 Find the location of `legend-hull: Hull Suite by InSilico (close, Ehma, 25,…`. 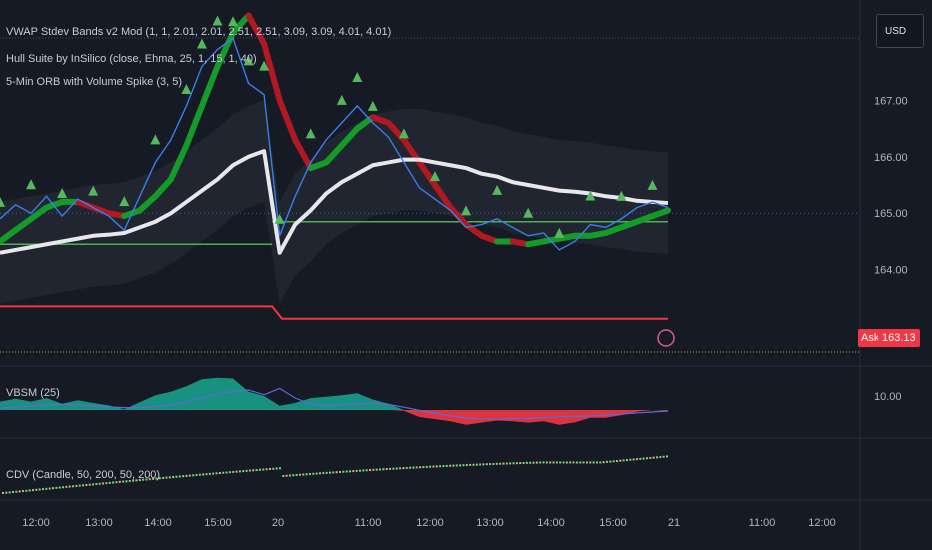

legend-hull: Hull Suite by InSilico (close, Ehma, 25,… is located at coordinates (131, 59).